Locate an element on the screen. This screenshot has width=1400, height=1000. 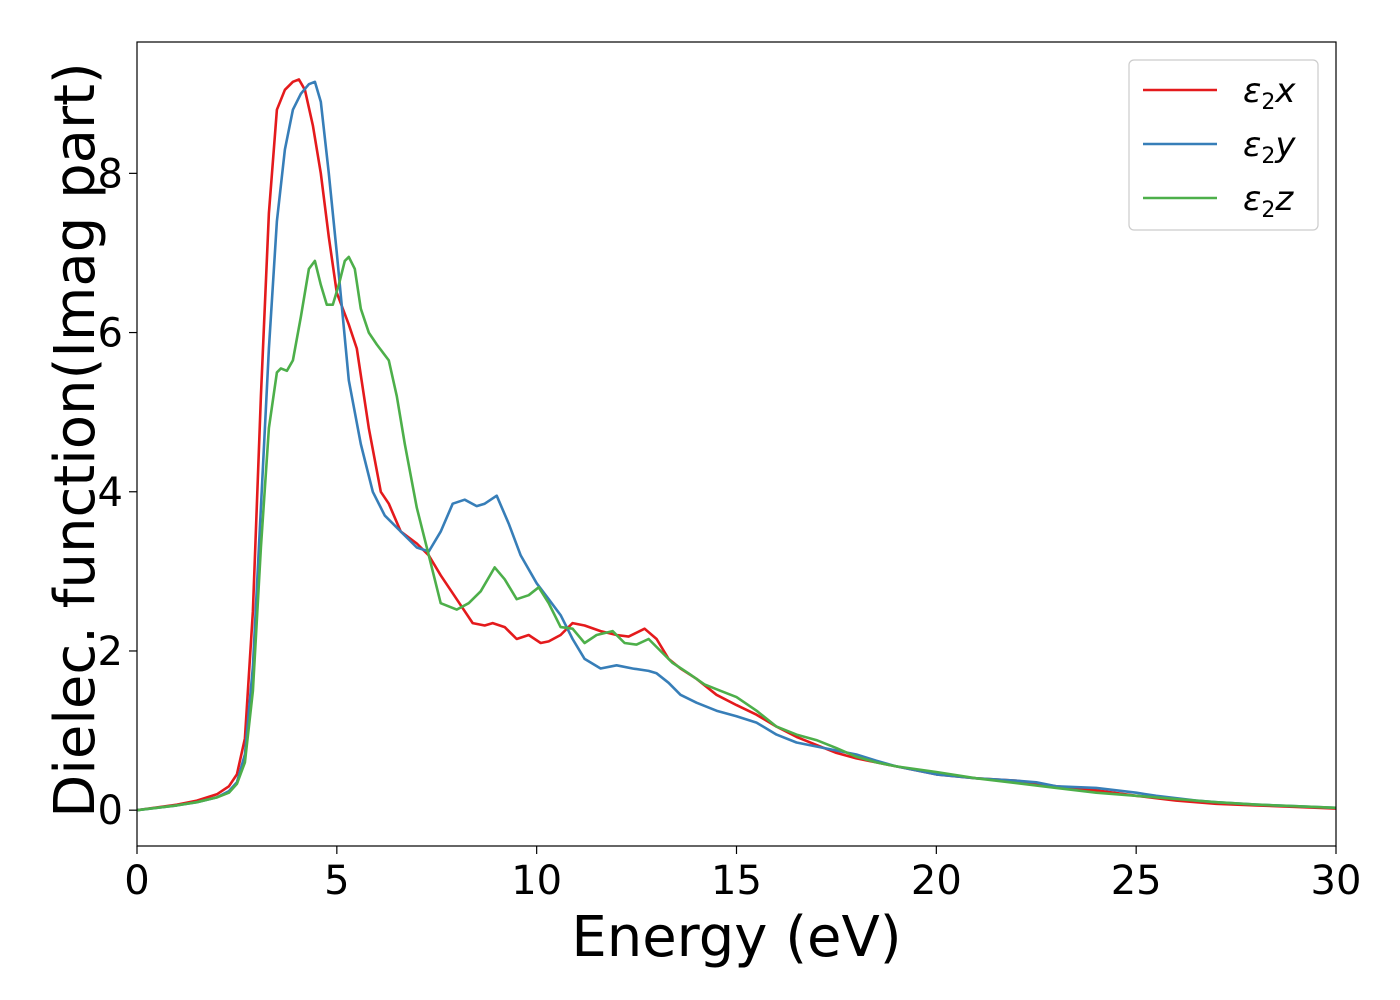
legend-label-x: ε2x is located at coordinates (1269, 93).